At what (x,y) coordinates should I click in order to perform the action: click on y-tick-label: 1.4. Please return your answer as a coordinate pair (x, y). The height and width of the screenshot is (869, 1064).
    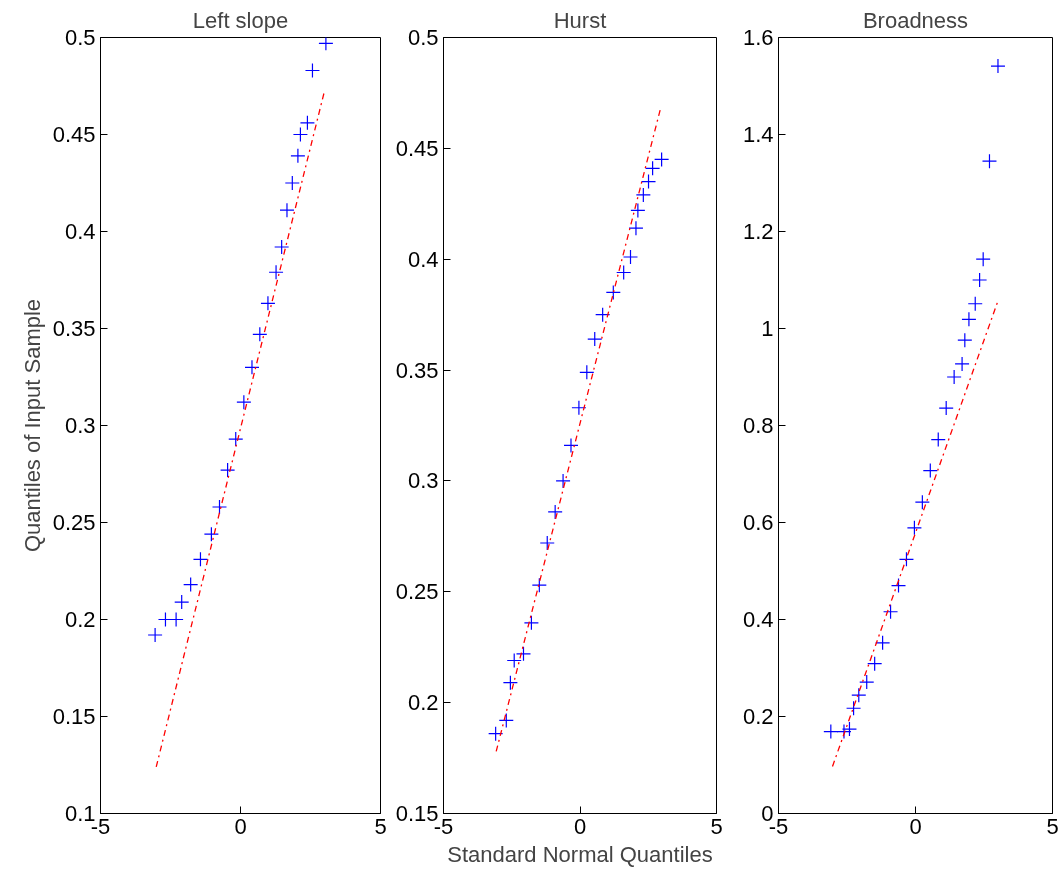
    Looking at the image, I should click on (758, 134).